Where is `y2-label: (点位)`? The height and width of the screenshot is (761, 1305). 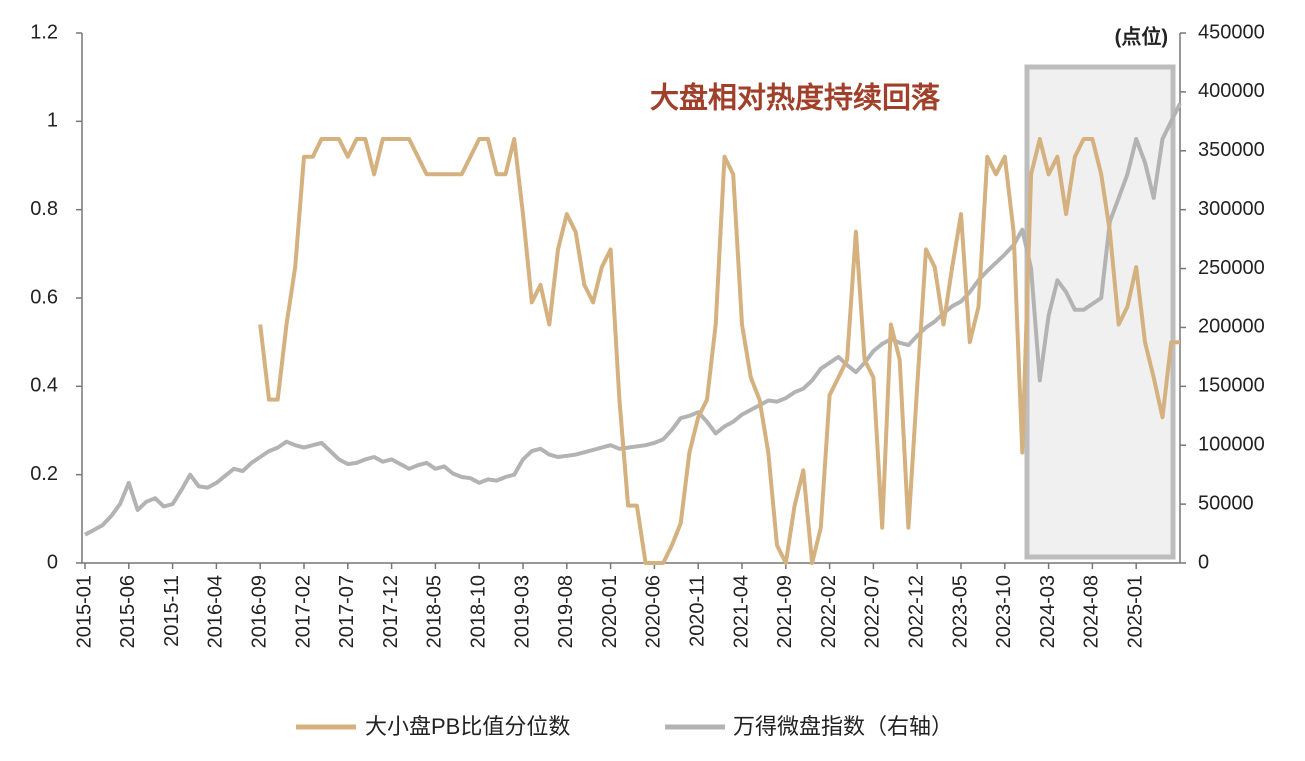
y2-label: (点位) is located at coordinates (1141, 36).